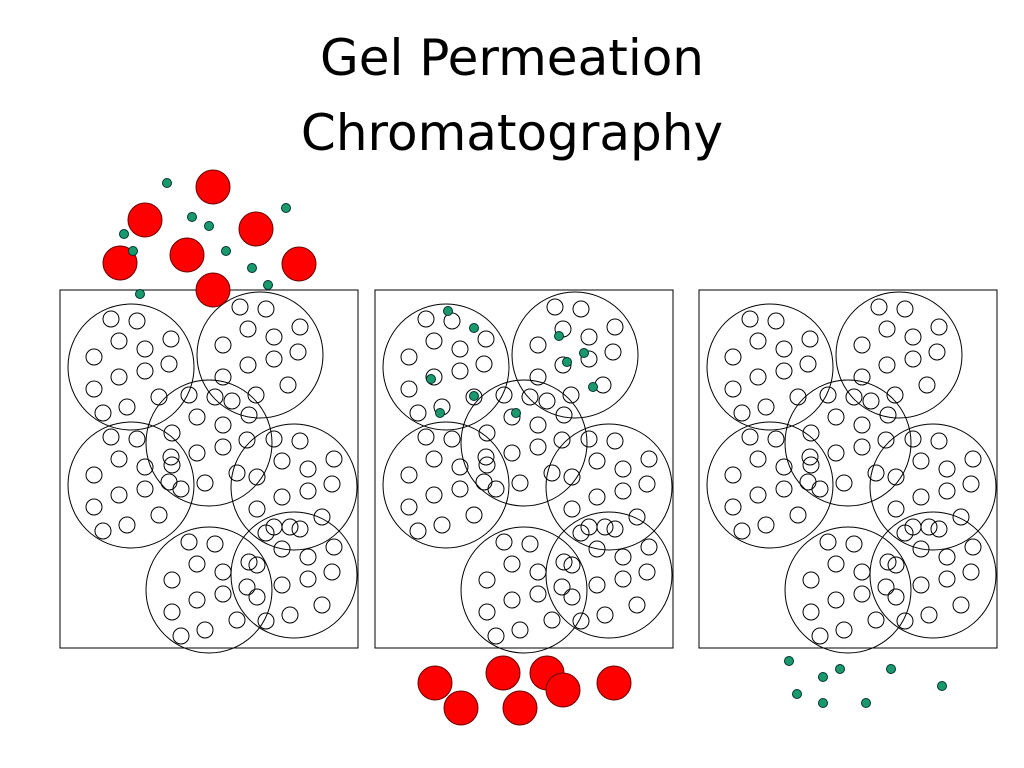 The width and height of the screenshot is (1024, 768). What do you see at coordinates (524, 469) in the screenshot?
I see `column` at bounding box center [524, 469].